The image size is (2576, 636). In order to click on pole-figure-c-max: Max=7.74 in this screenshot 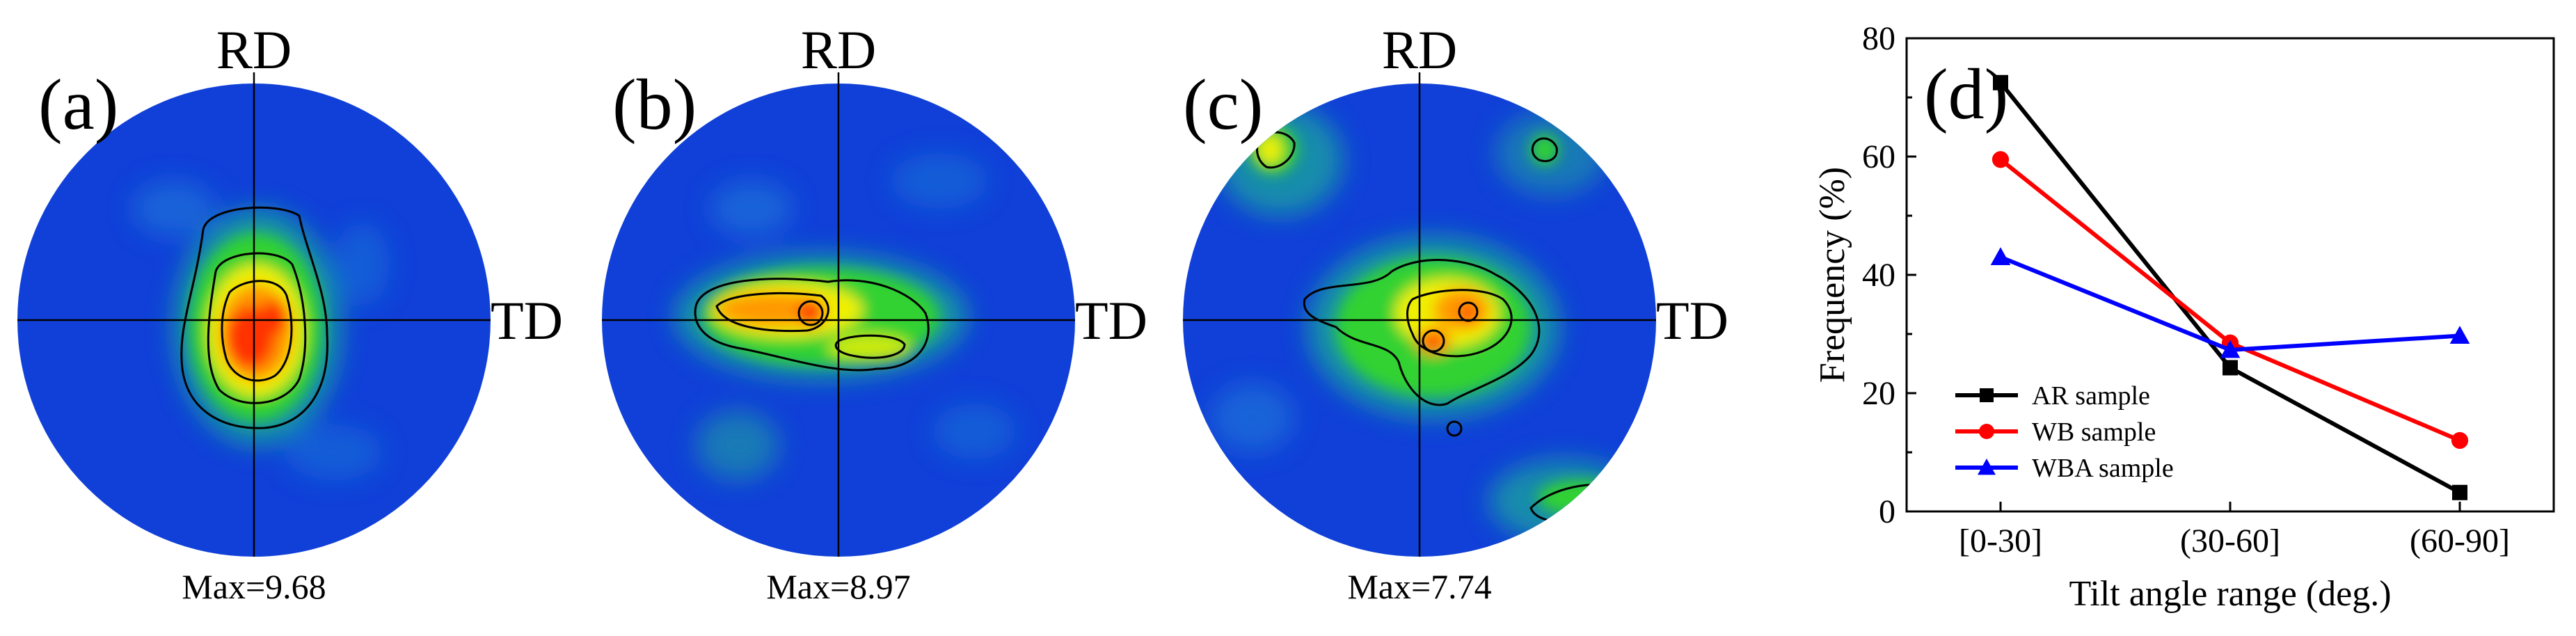, I will do `click(1419, 587)`.